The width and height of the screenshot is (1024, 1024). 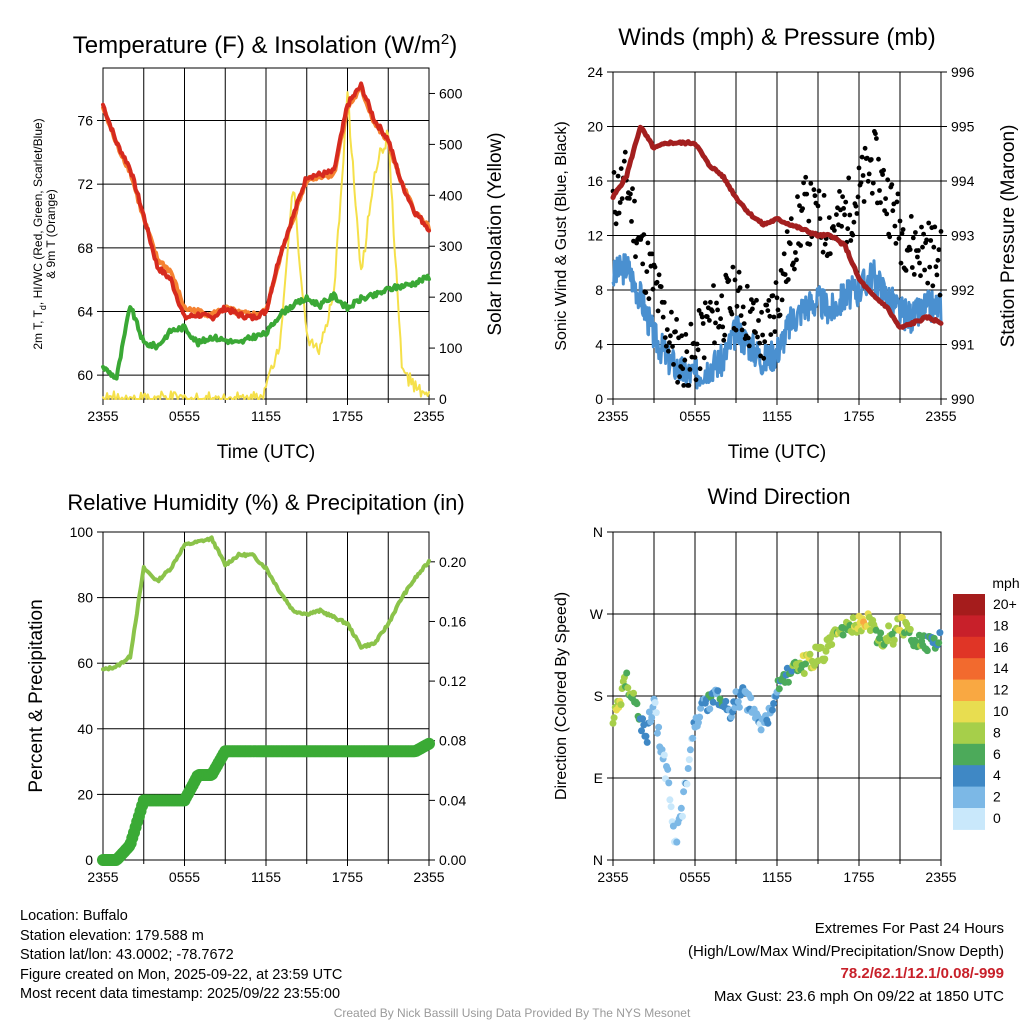 I want to click on temp-y2tick-label: 400, so click(x=451, y=195).